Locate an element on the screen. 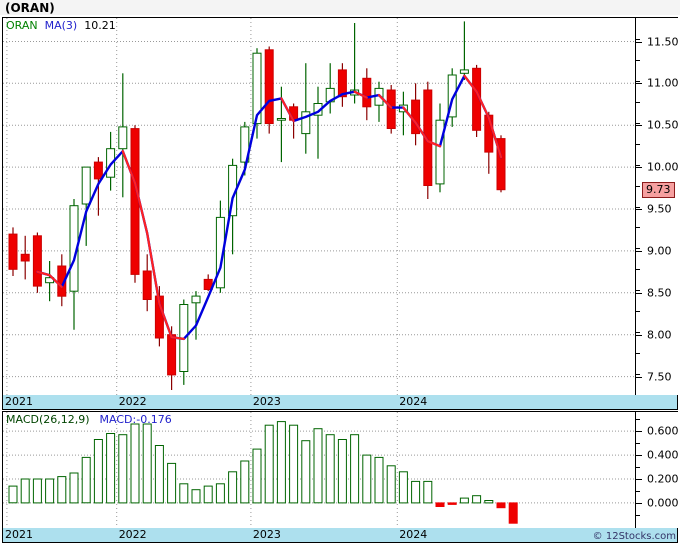 Image resolution: width=680 pixels, height=546 pixels. price-axis-label: 11.50 is located at coordinates (663, 41).